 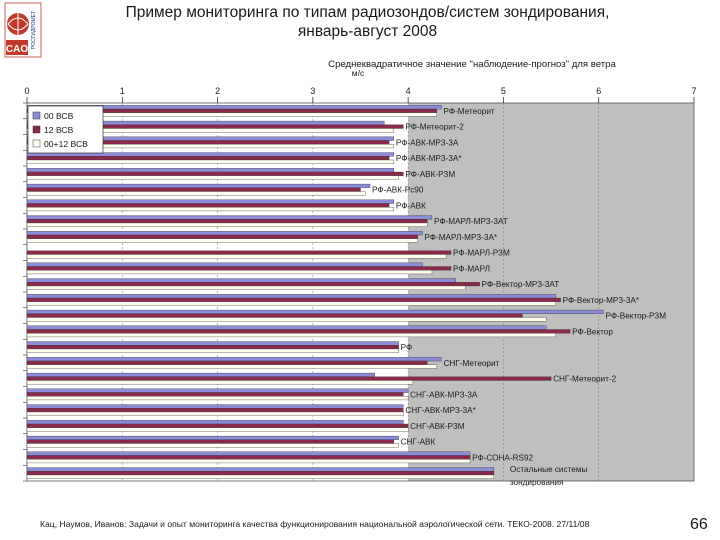 What do you see at coordinates (59, 130) in the screenshot?
I see `legend-label: 12 ВСВ` at bounding box center [59, 130].